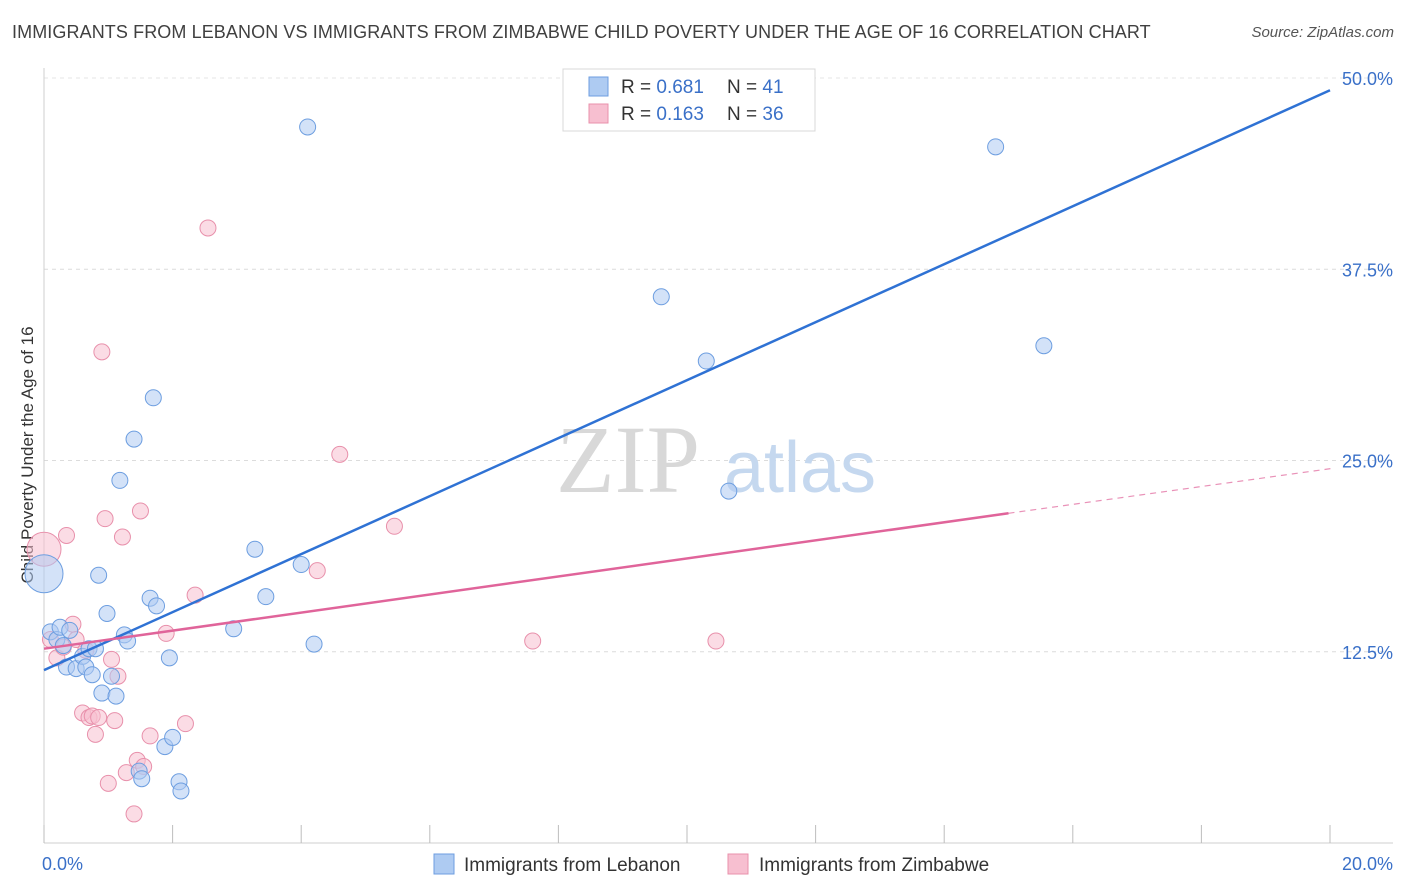 The height and width of the screenshot is (892, 1406). I want to click on y-tick-label: 12.5%, so click(1367, 653).